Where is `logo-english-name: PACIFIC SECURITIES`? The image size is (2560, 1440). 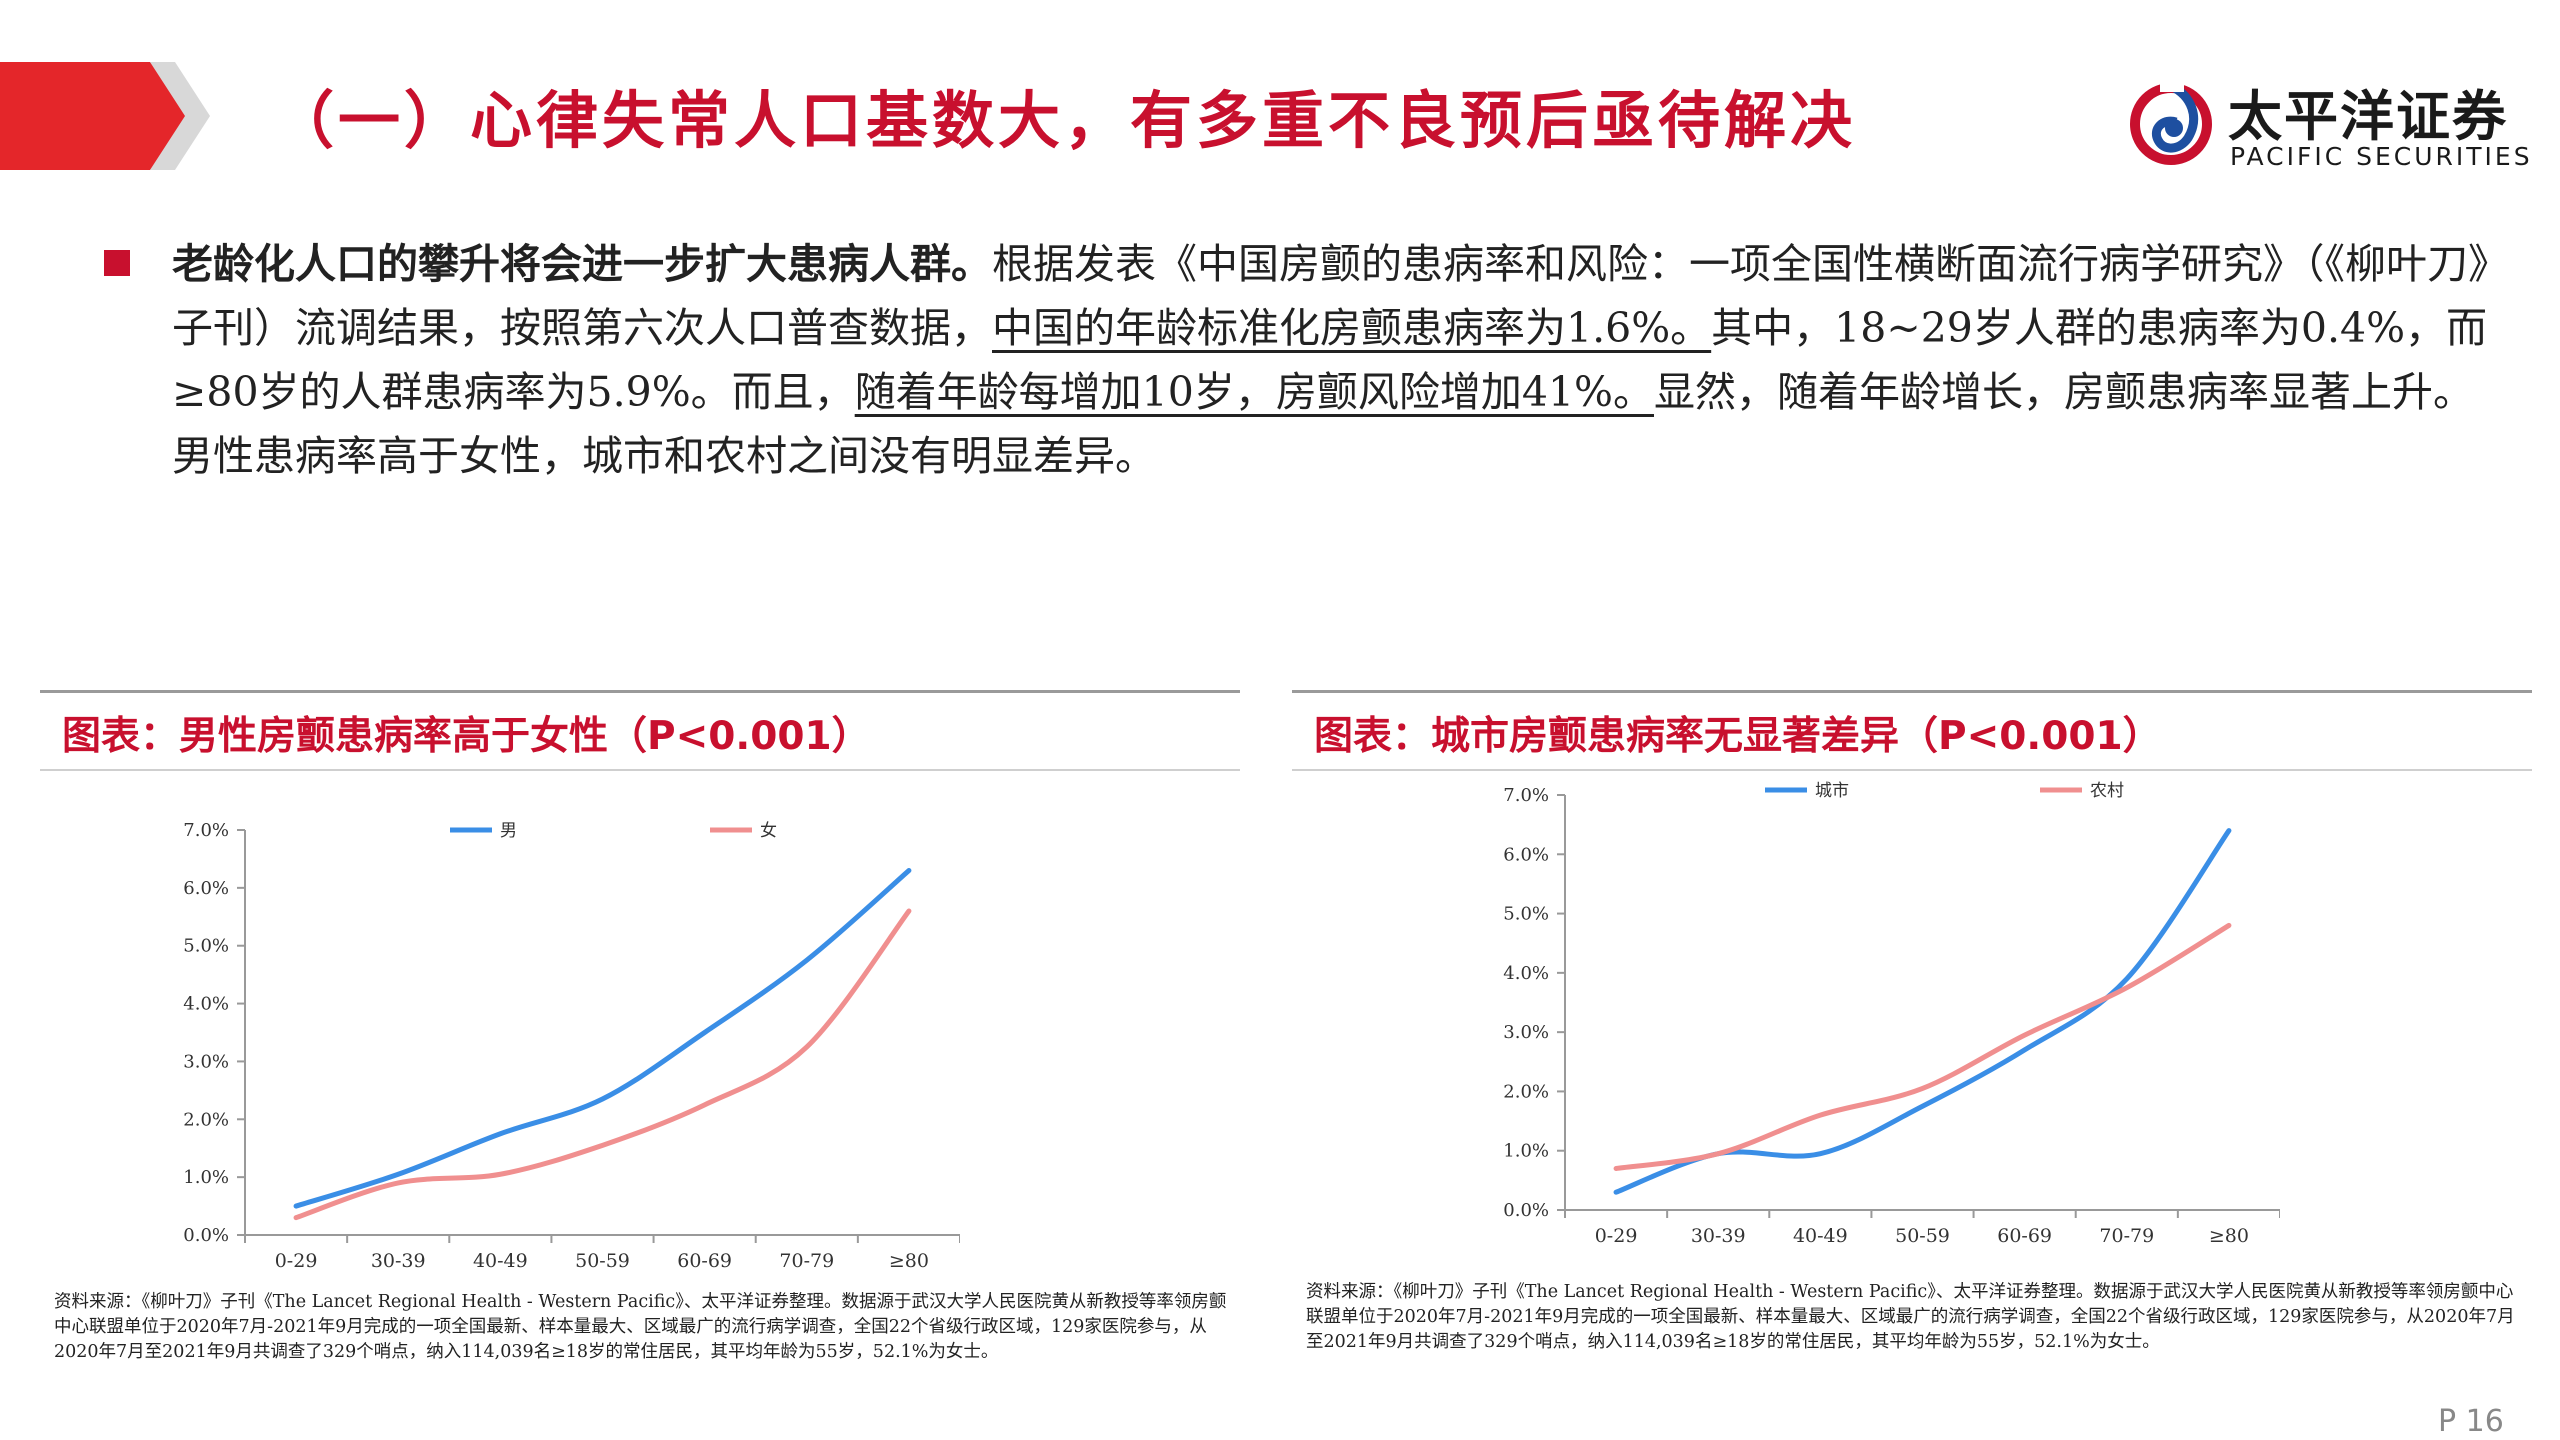
logo-english-name: PACIFIC SECURITIES is located at coordinates (2381, 156).